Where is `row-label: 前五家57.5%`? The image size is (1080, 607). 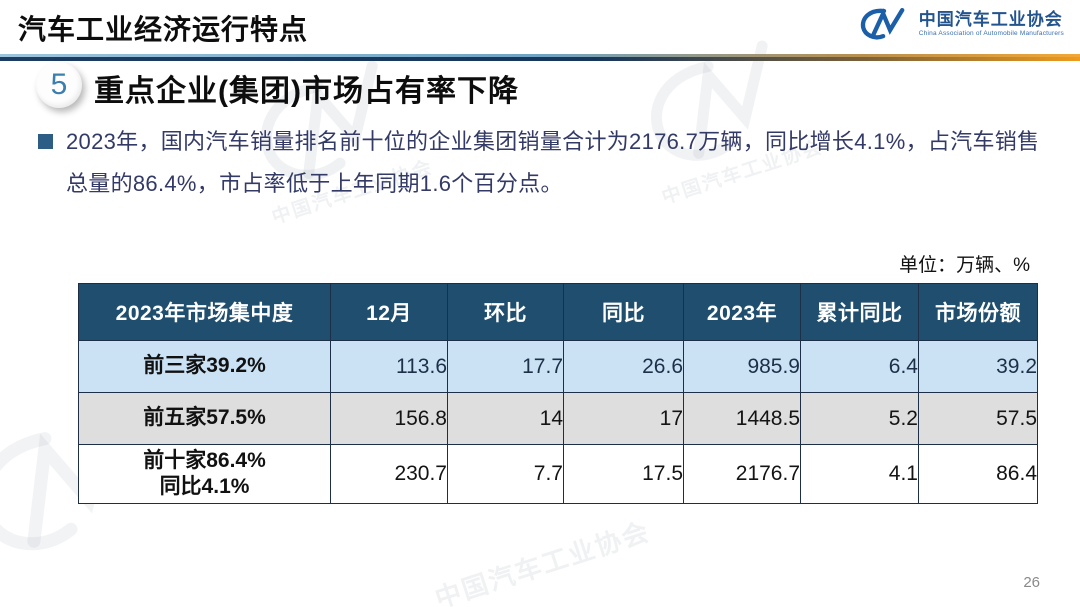
row-label: 前五家57.5% is located at coordinates (204, 418).